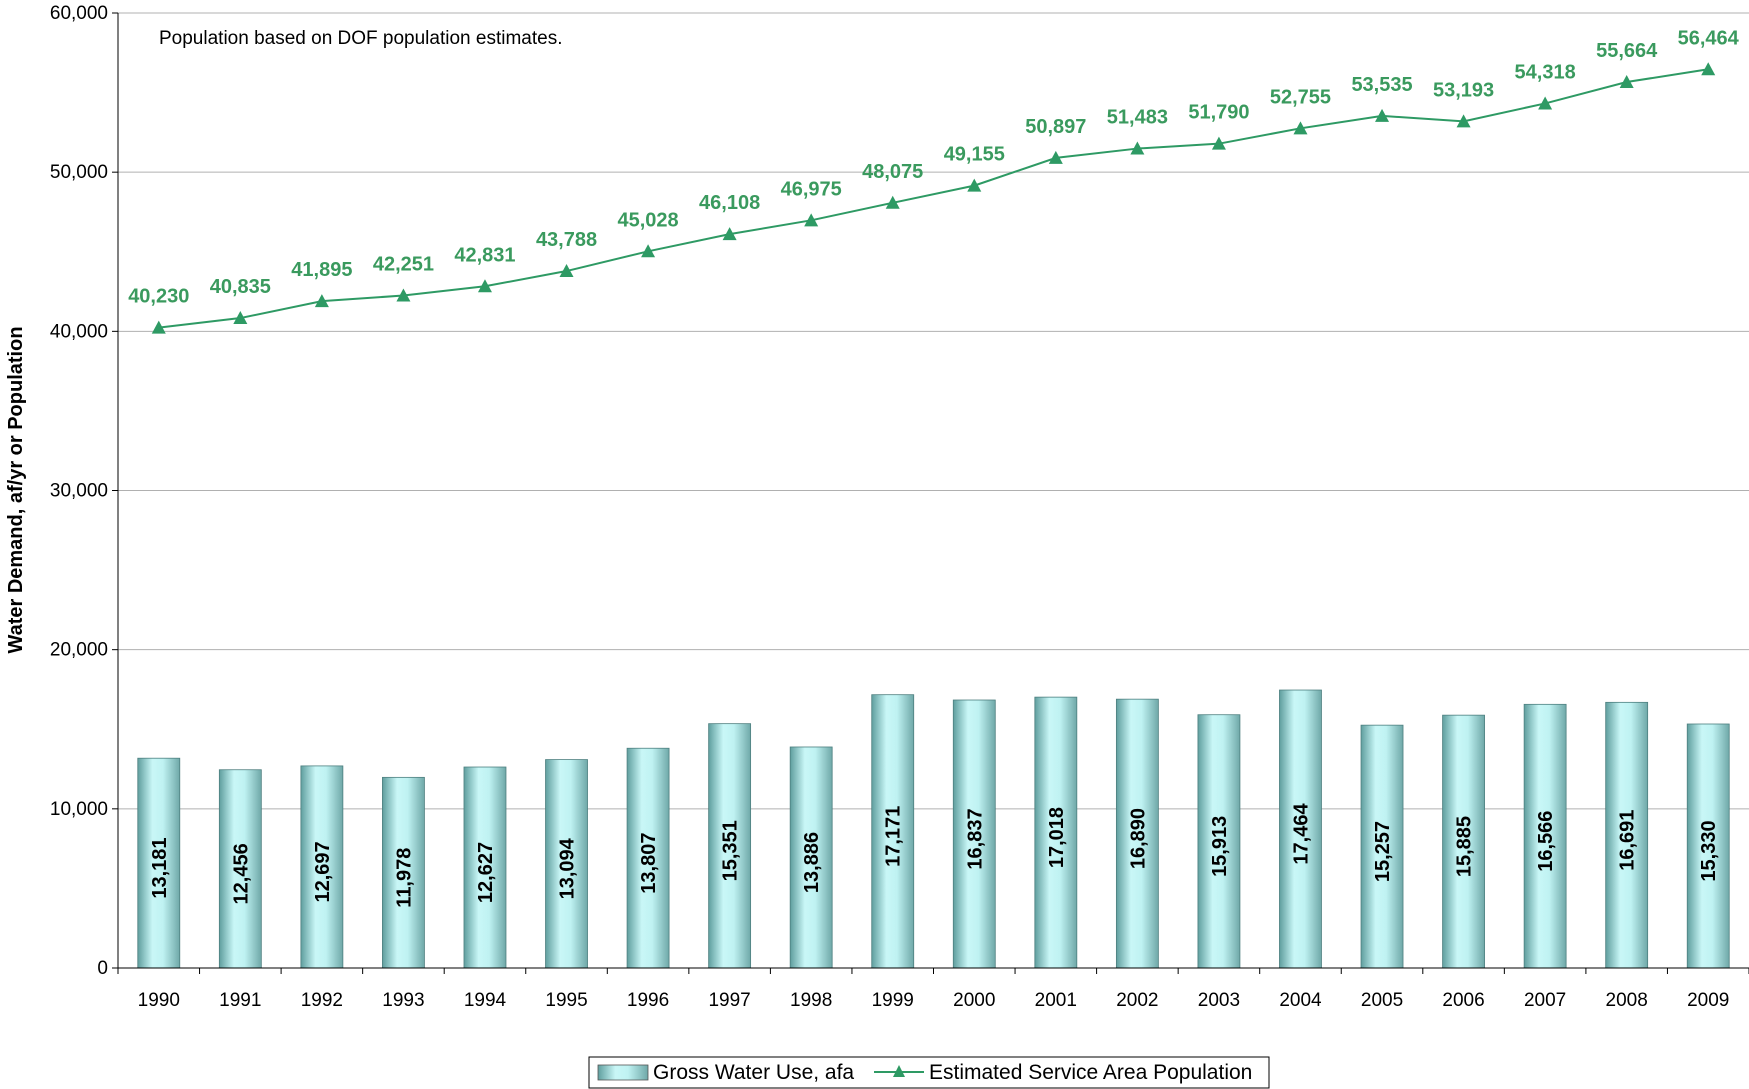 This screenshot has height=1089, width=1749. Describe the element at coordinates (1463, 90) in the screenshot. I see `population-value-label: 53,193` at that location.